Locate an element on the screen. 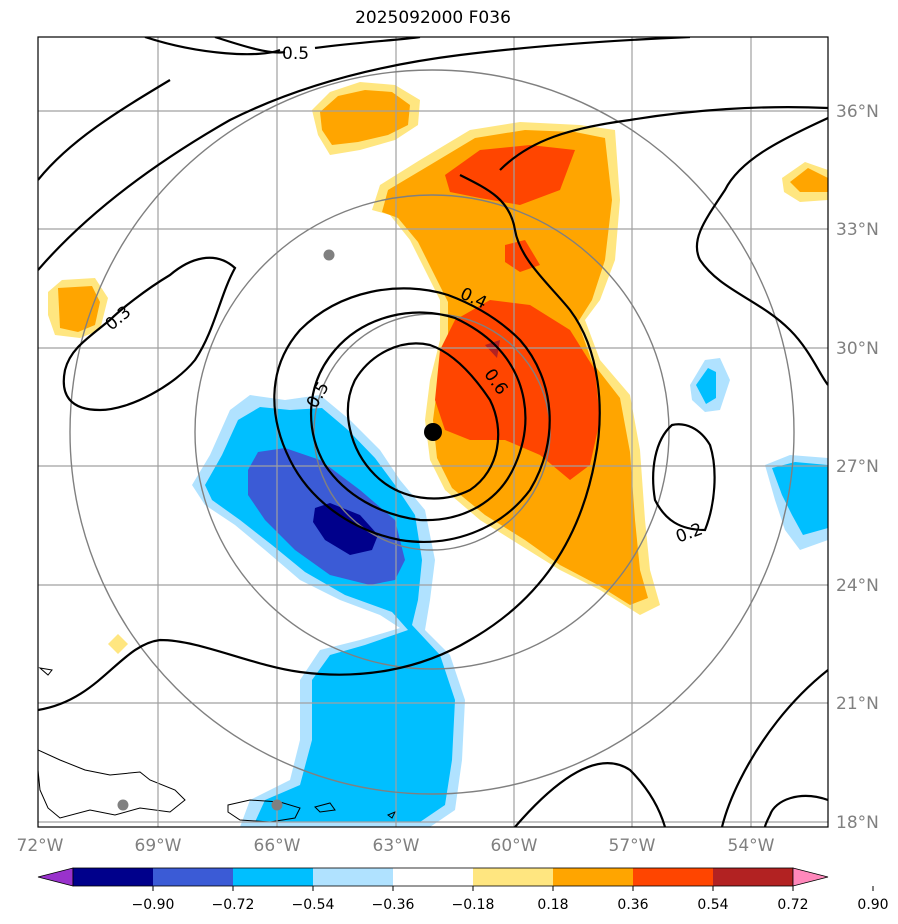 This screenshot has height=924, width=898. colorbar-tick-label: −0.90 is located at coordinates (153, 905).